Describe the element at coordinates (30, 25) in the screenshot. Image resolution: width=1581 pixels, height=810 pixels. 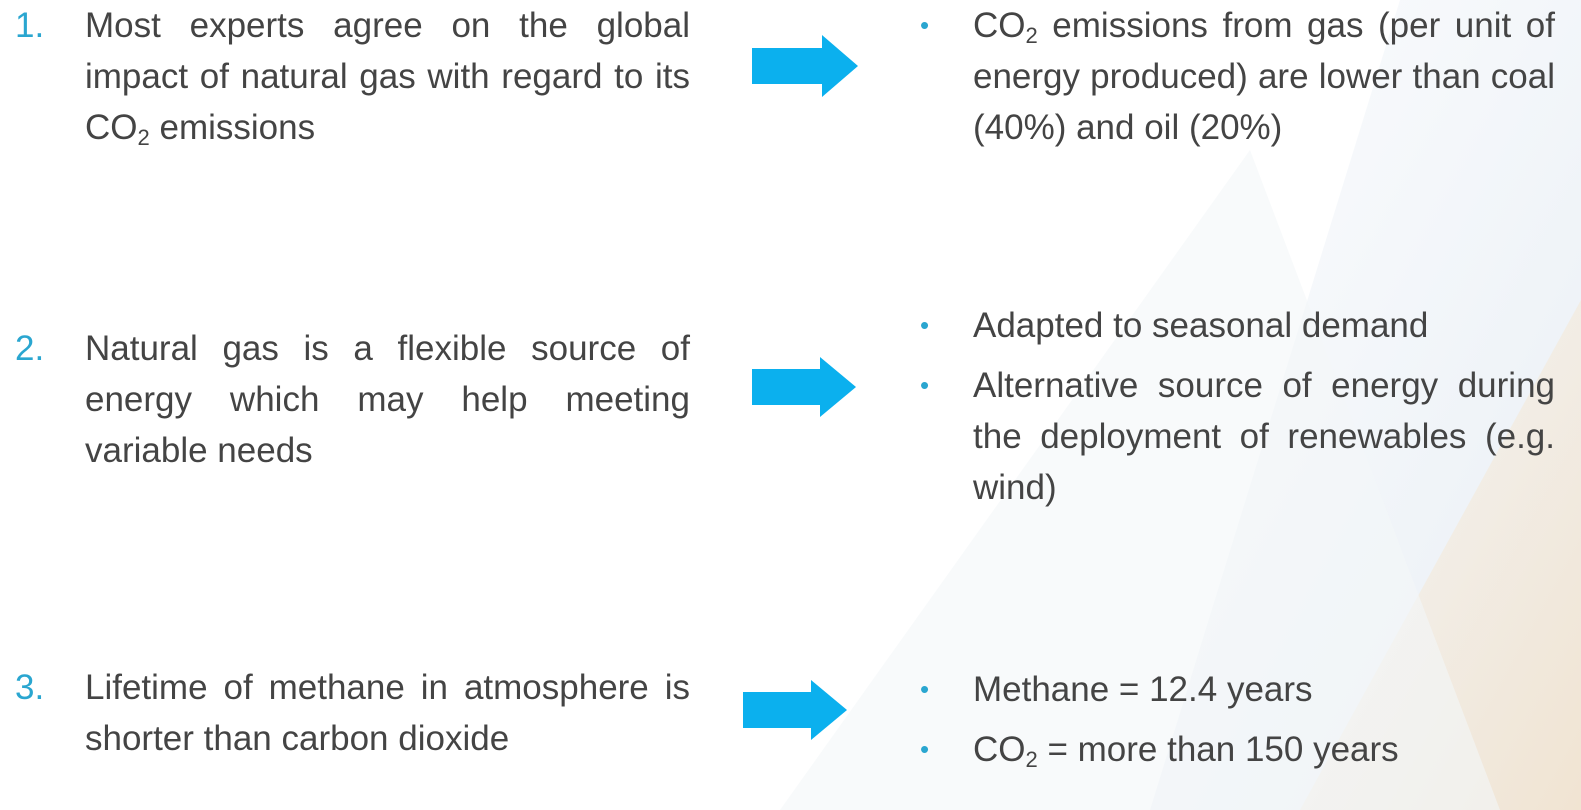
I see `item-number: 1.` at that location.